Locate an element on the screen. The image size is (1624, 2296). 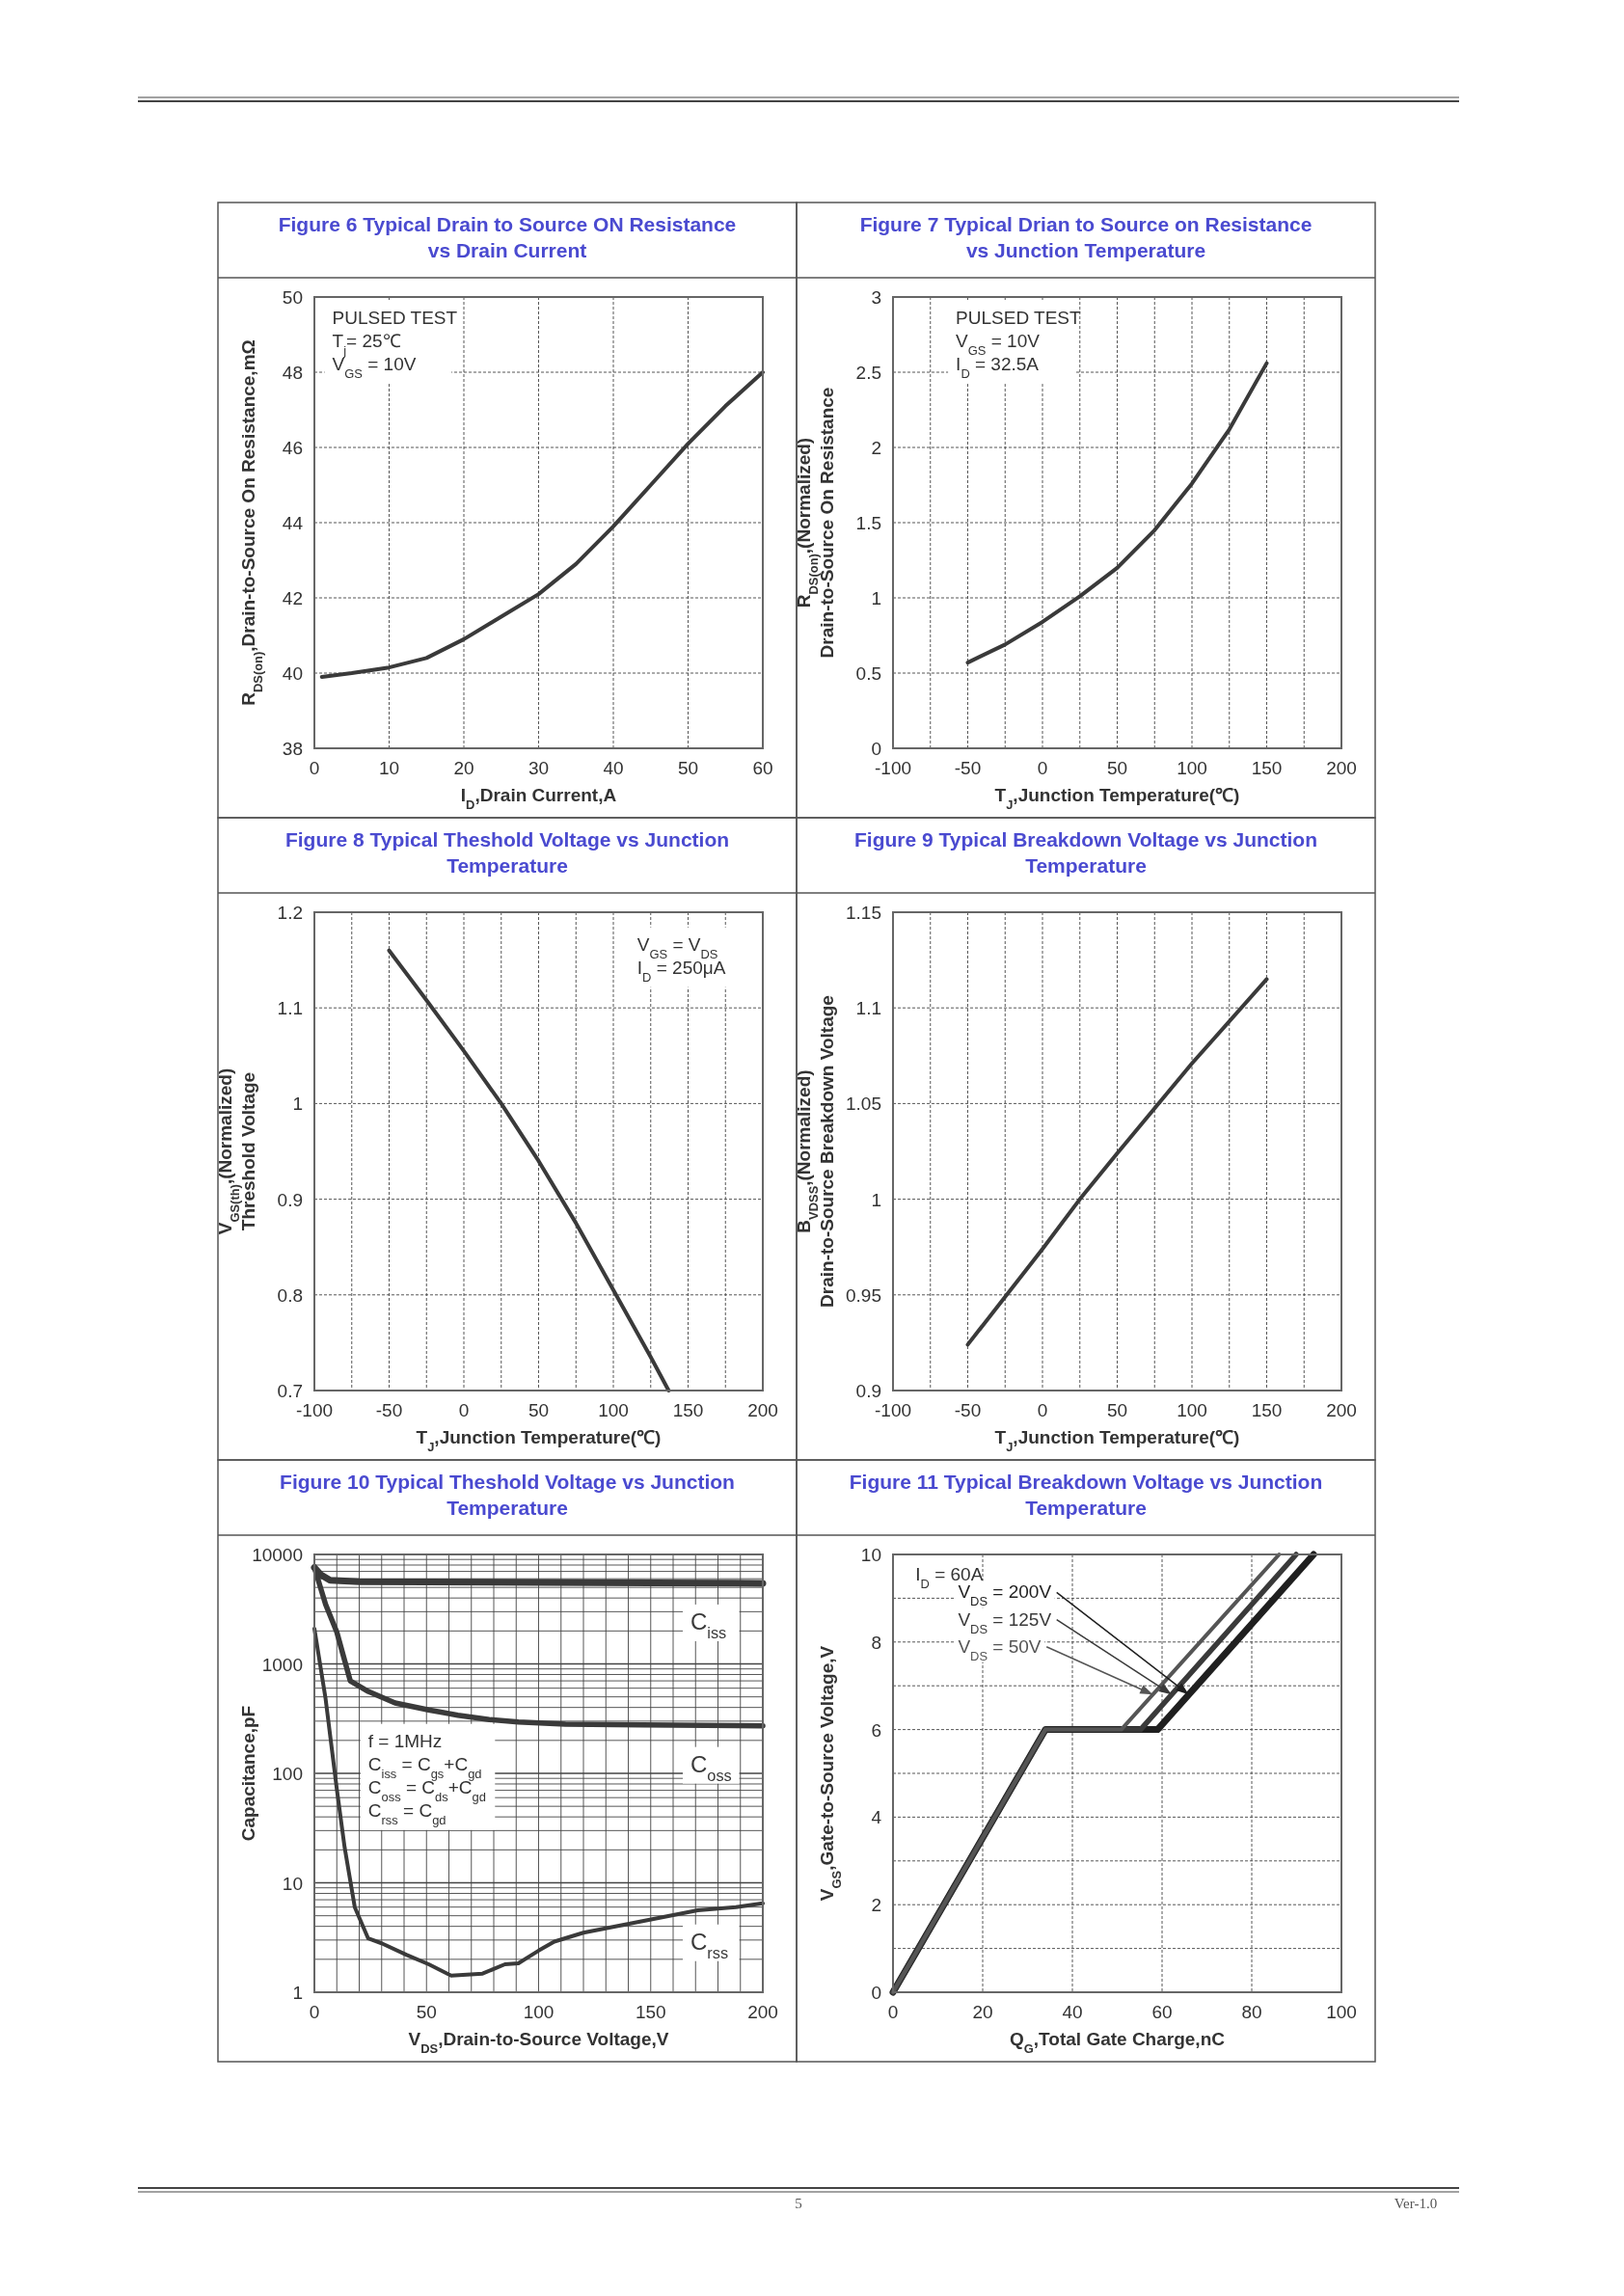
chart-title: Figure 8 Typical Theshold Voltage vs Junction Temperature is located at coordinates (507, 852).